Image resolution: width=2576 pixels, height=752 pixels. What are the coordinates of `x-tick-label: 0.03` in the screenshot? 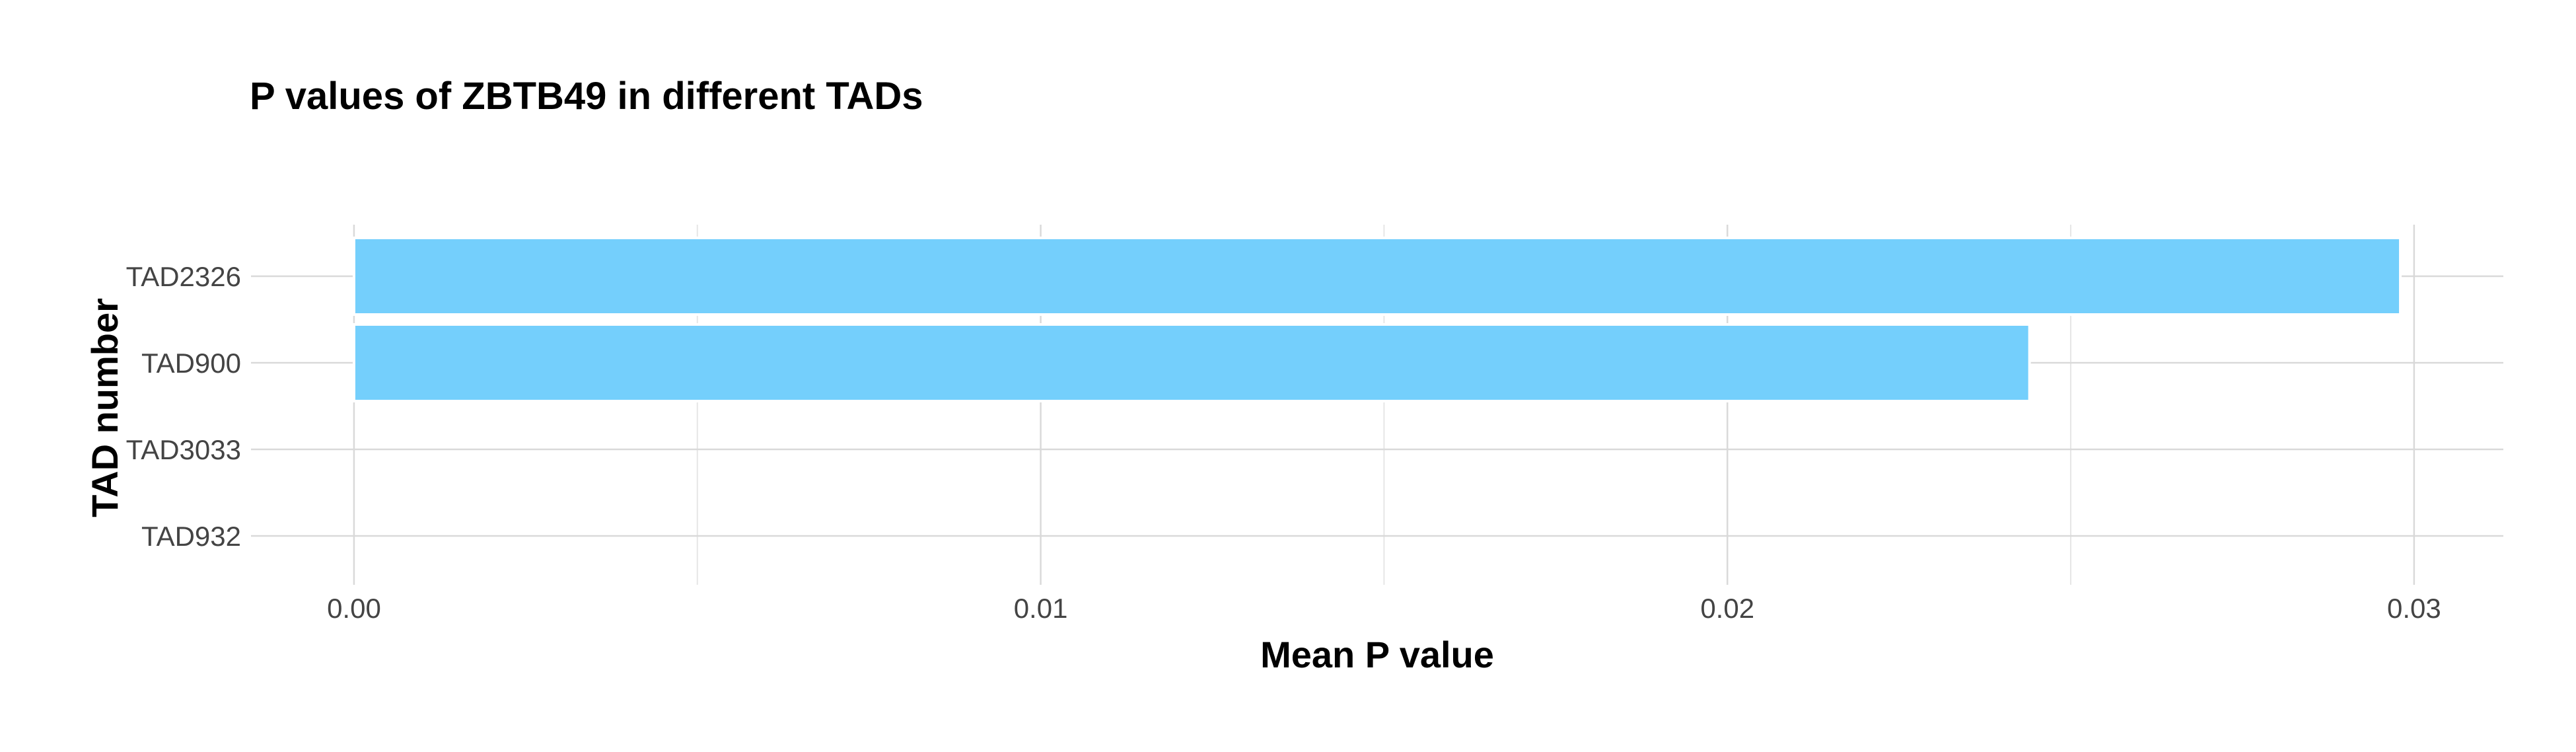 It's located at (2414, 608).